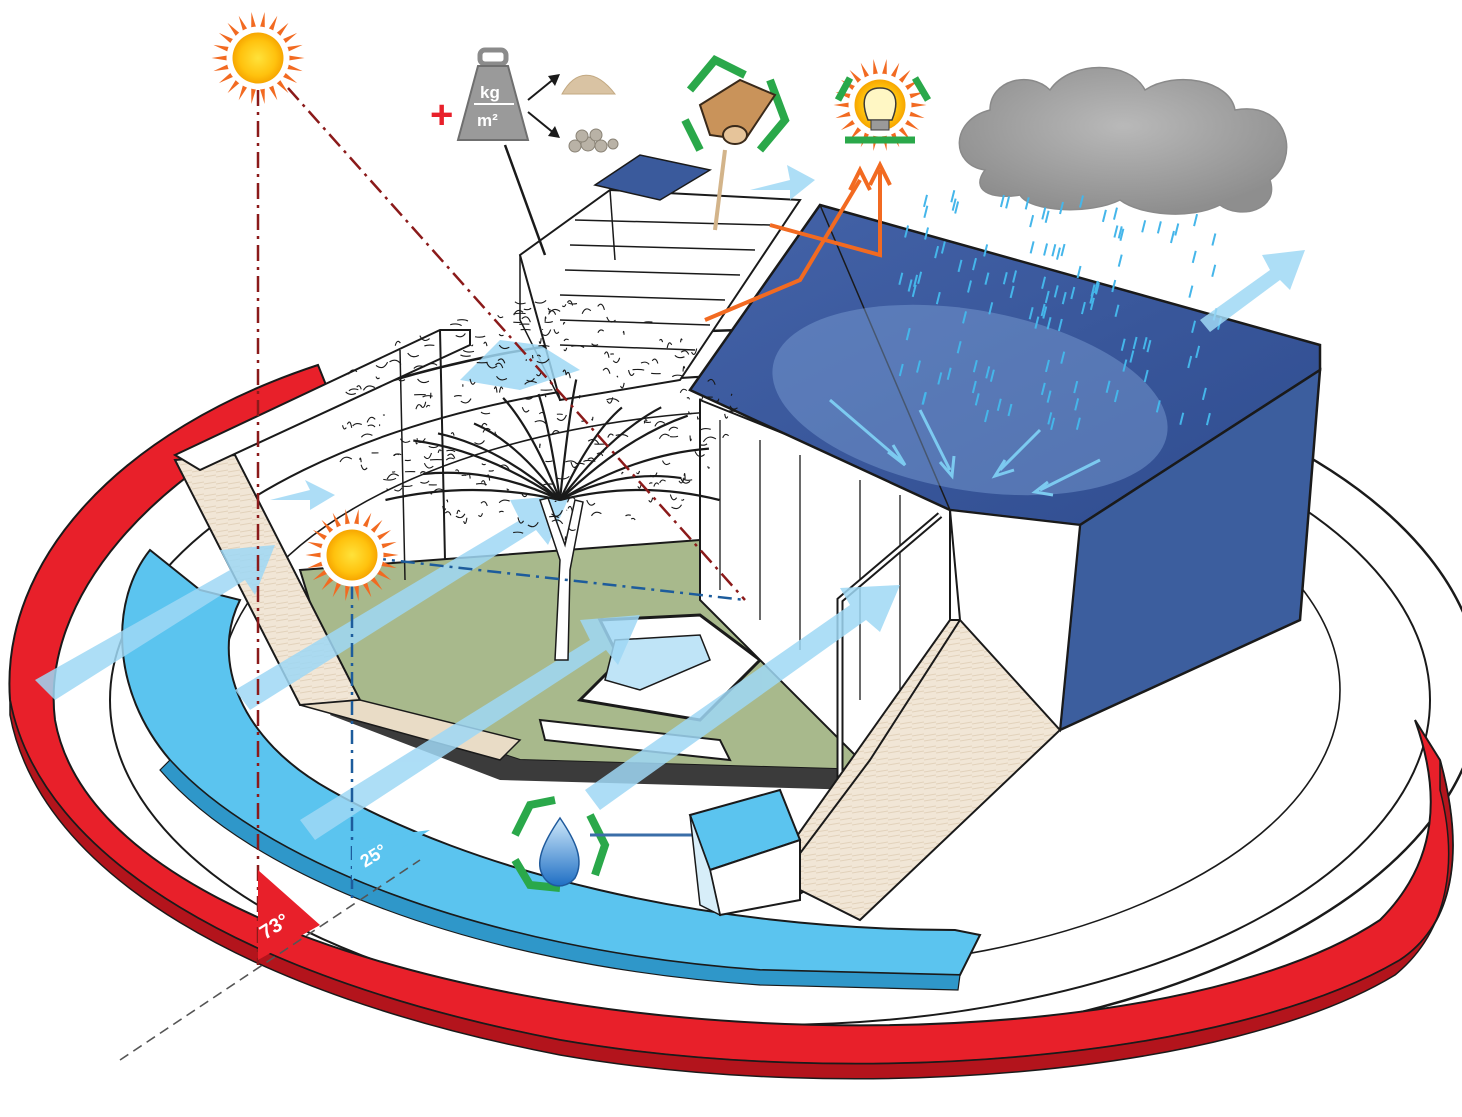 The height and width of the screenshot is (1117, 1462). What do you see at coordinates (745, 852) in the screenshot?
I see `rainwater-tank` at bounding box center [745, 852].